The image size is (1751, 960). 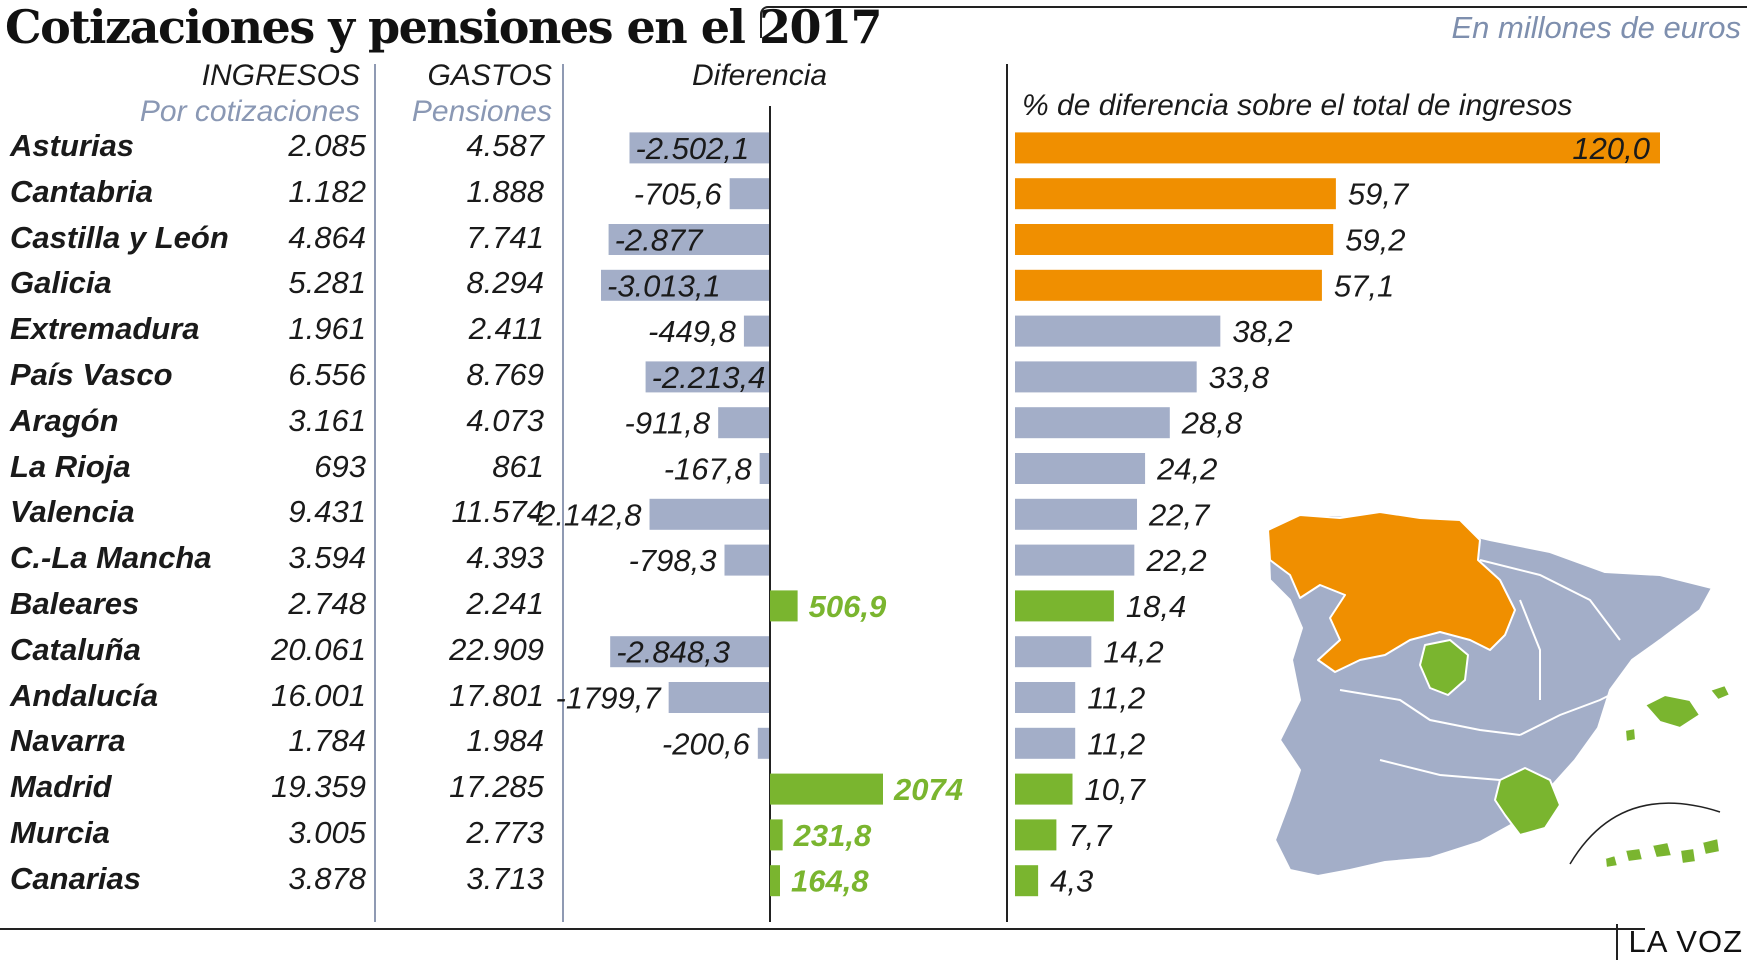 I want to click on diferencia-label: -2.142,8, so click(x=585, y=514).